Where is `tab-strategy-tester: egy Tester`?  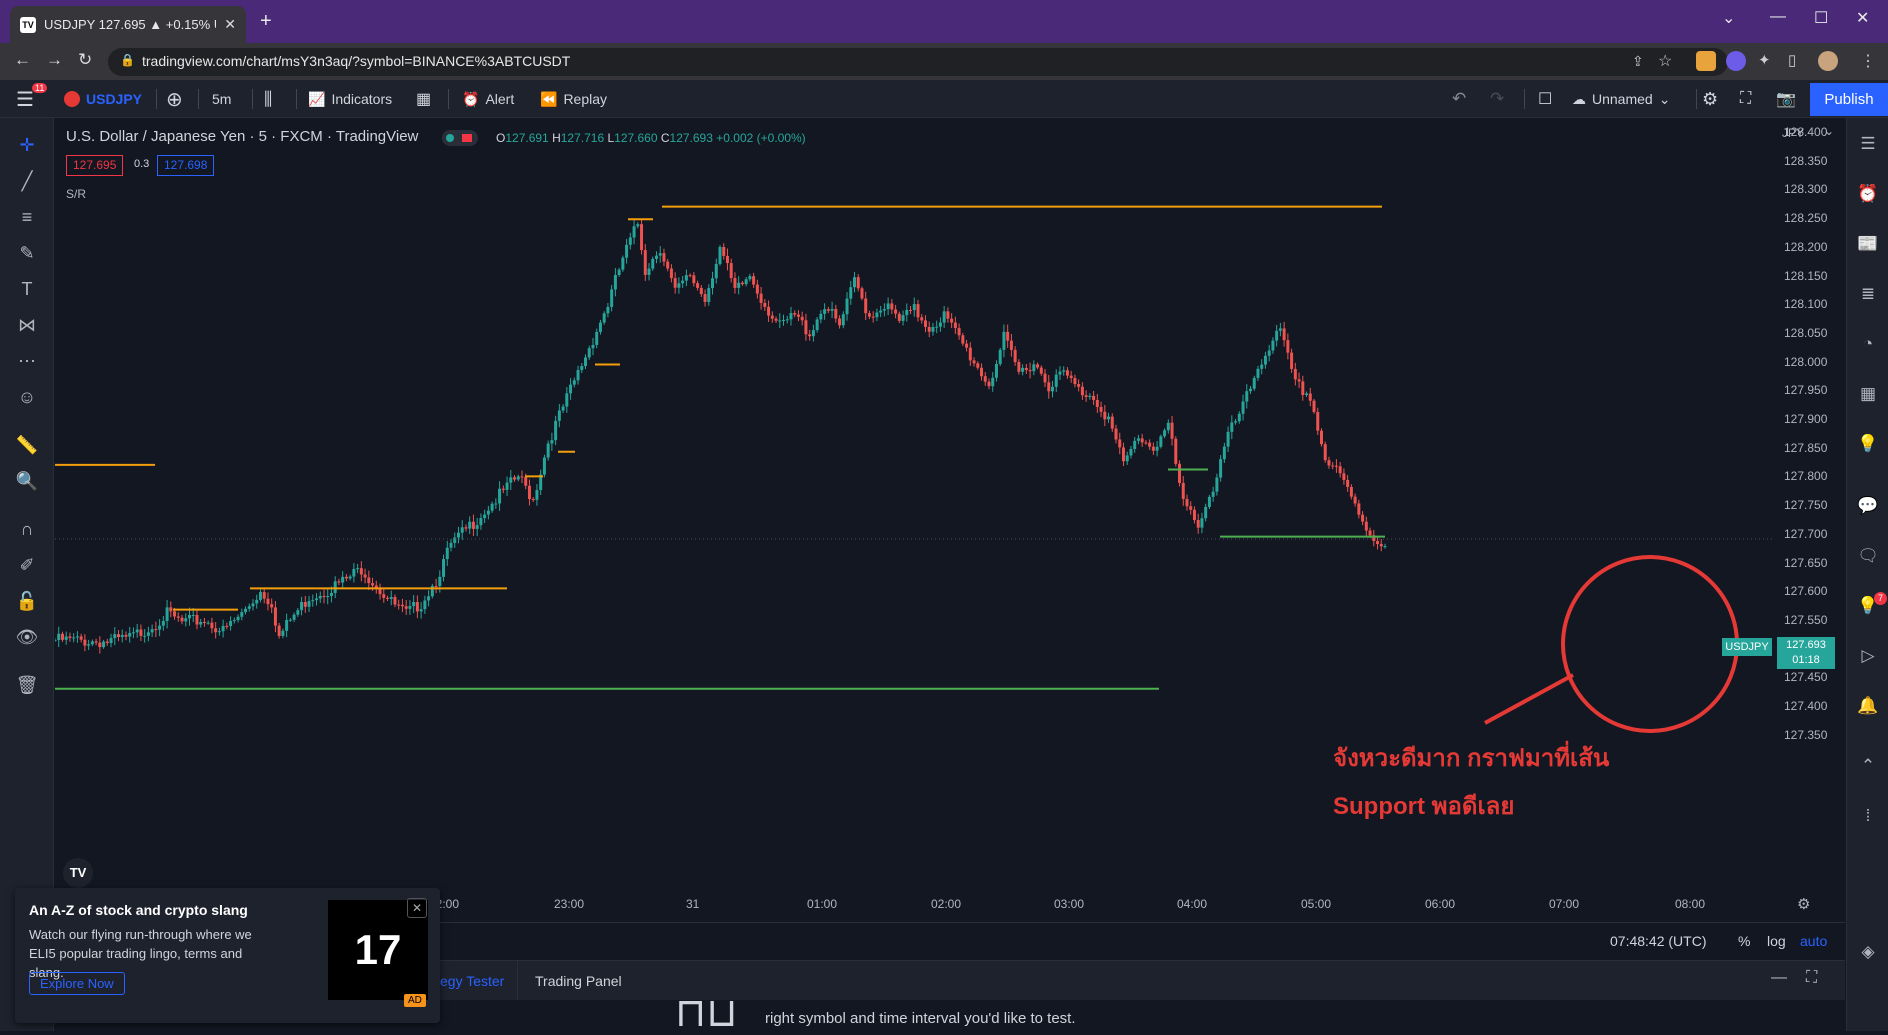
tab-strategy-tester: egy Tester is located at coordinates (472, 981).